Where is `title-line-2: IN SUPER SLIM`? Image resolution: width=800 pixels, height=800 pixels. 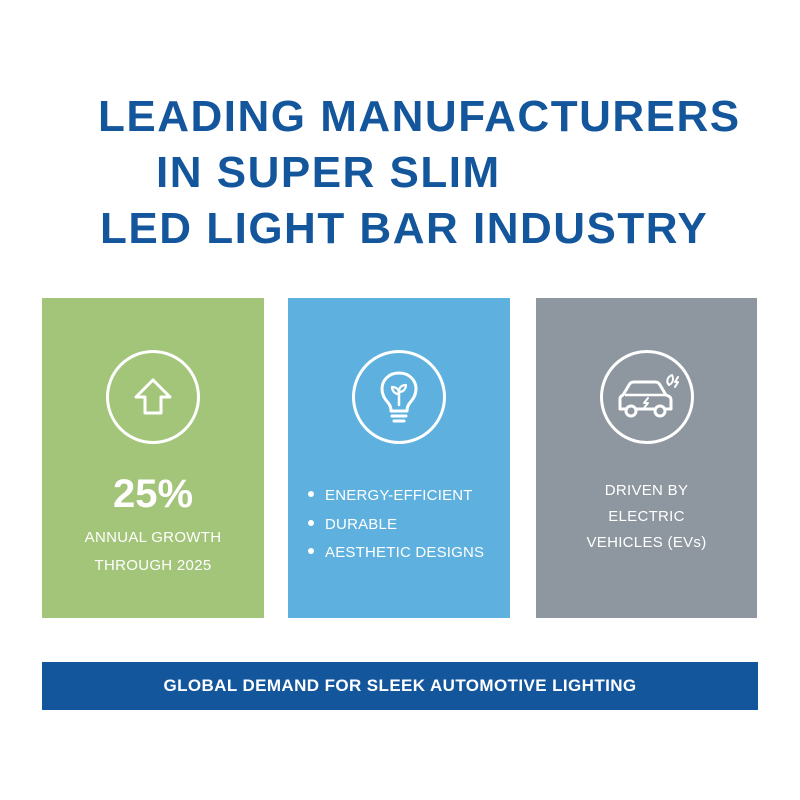
title-line-2: IN SUPER SLIM is located at coordinates (328, 172).